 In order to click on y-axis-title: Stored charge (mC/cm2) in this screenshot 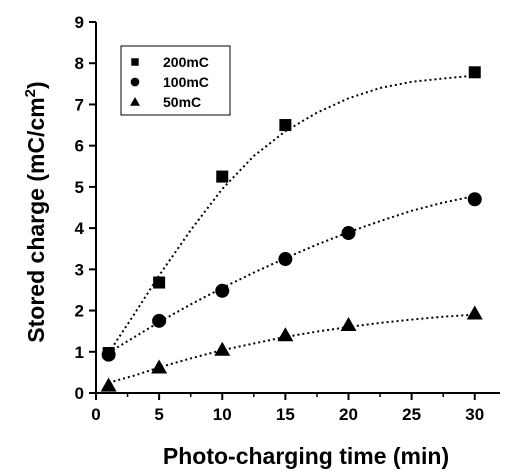, I will do `click(35, 211)`.